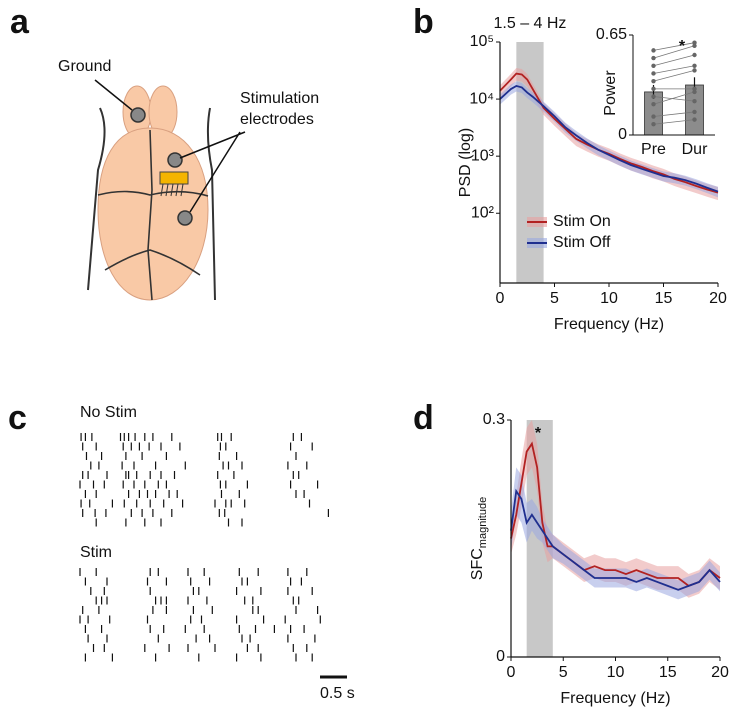 This screenshot has width=750, height=717. I want to click on device-pins, so click(172, 190).